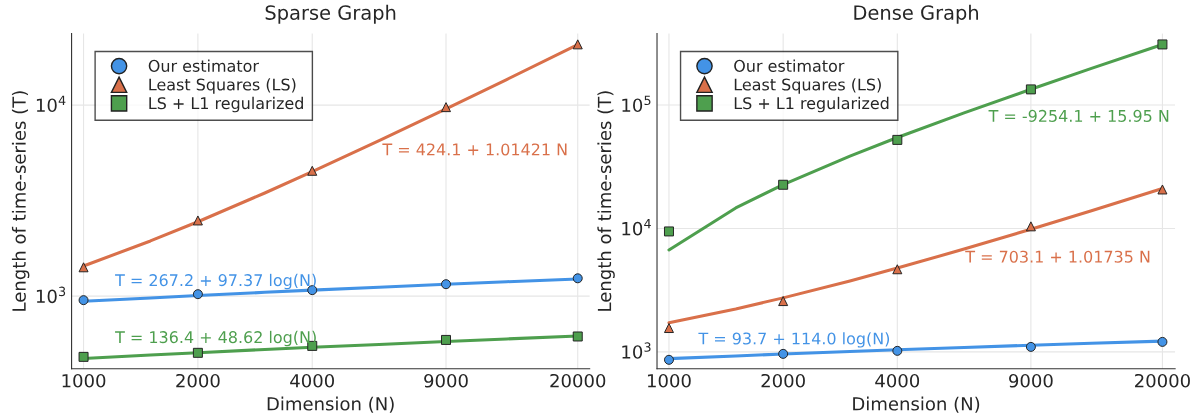  What do you see at coordinates (330, 14) in the screenshot?
I see `chart-title: Sparse Graph` at bounding box center [330, 14].